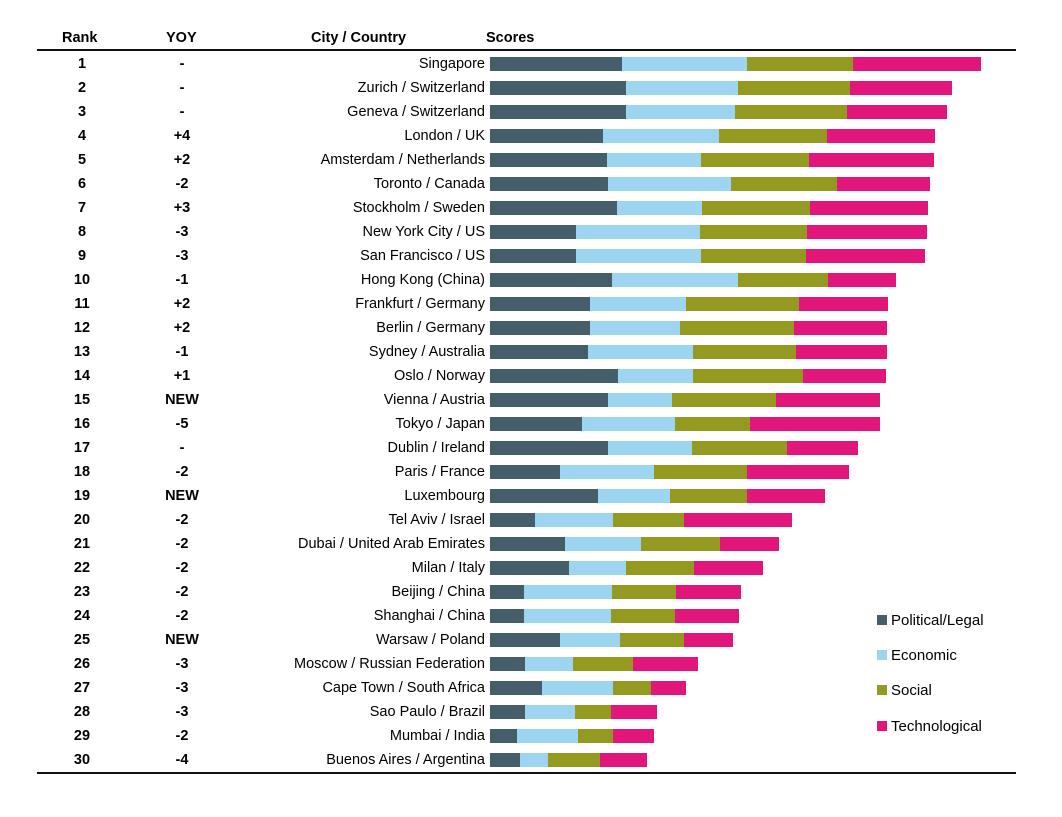  What do you see at coordinates (444, 136) in the screenshot?
I see `city-label: London / UK` at bounding box center [444, 136].